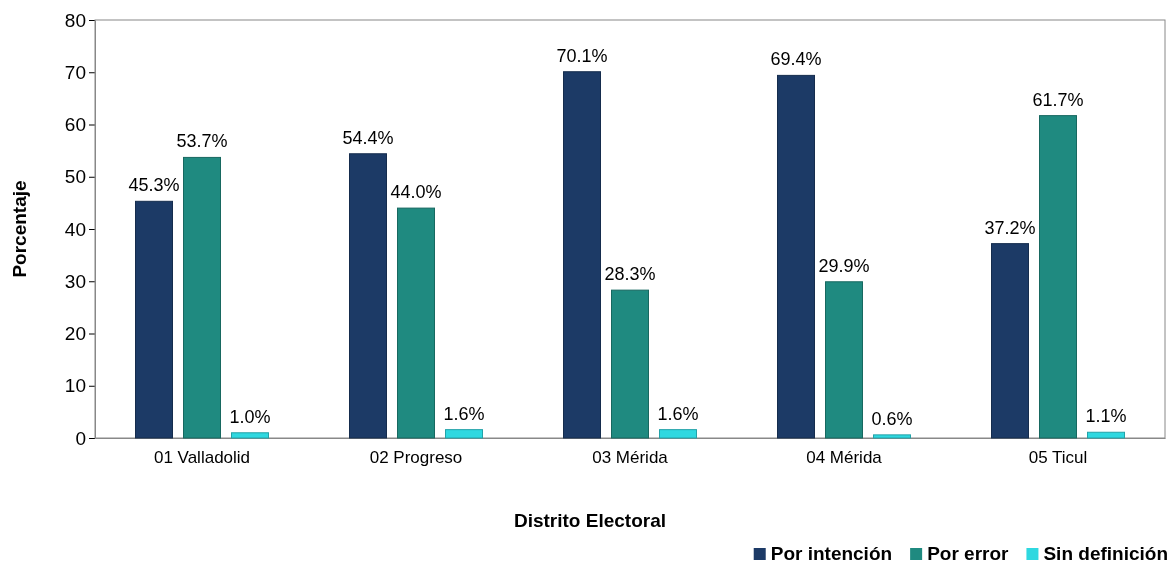  What do you see at coordinates (630, 458) in the screenshot?
I see `x-tick-label: 03 Mérida` at bounding box center [630, 458].